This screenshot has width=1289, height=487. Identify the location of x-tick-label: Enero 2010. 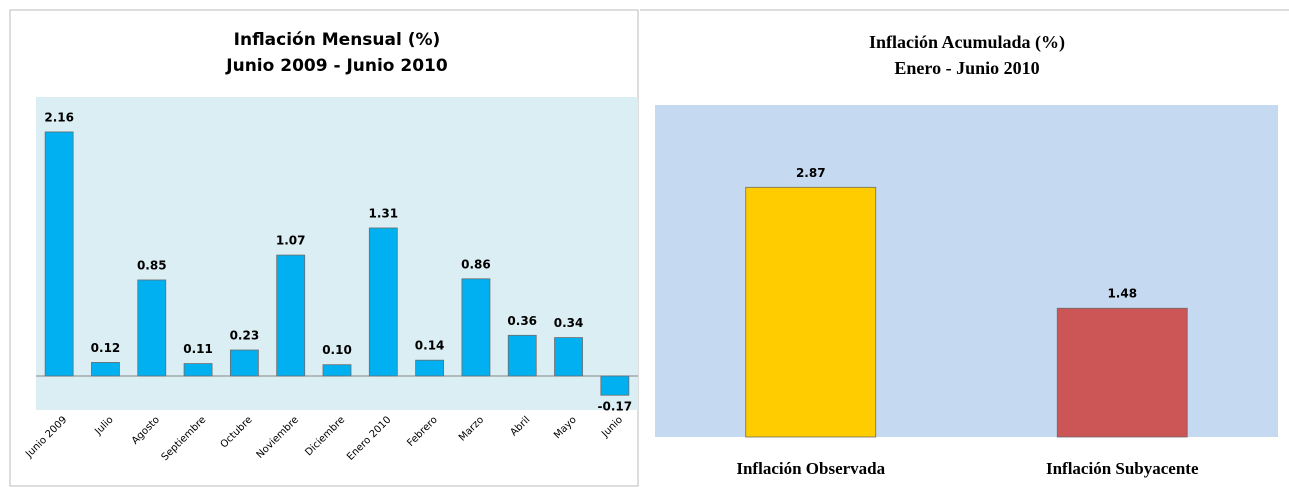
(369, 438).